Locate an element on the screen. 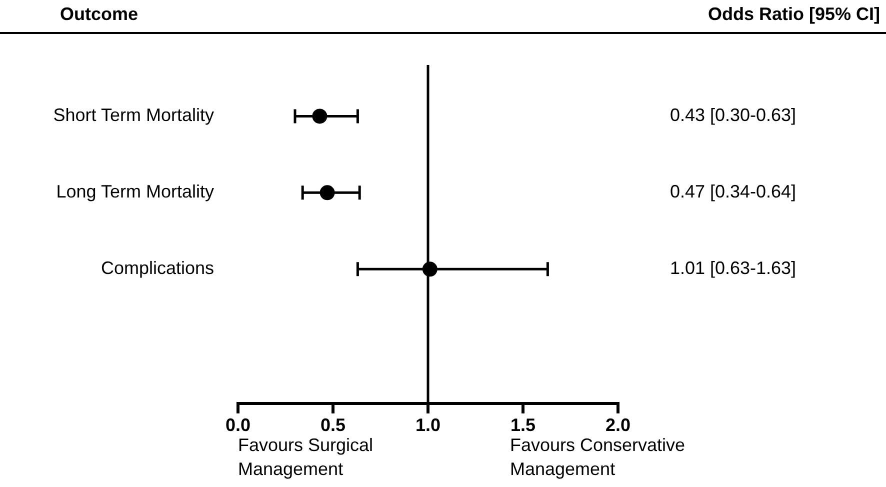 Image resolution: width=886 pixels, height=487 pixels. data-label: 0.47 [0.34-0.64] is located at coordinates (733, 192).